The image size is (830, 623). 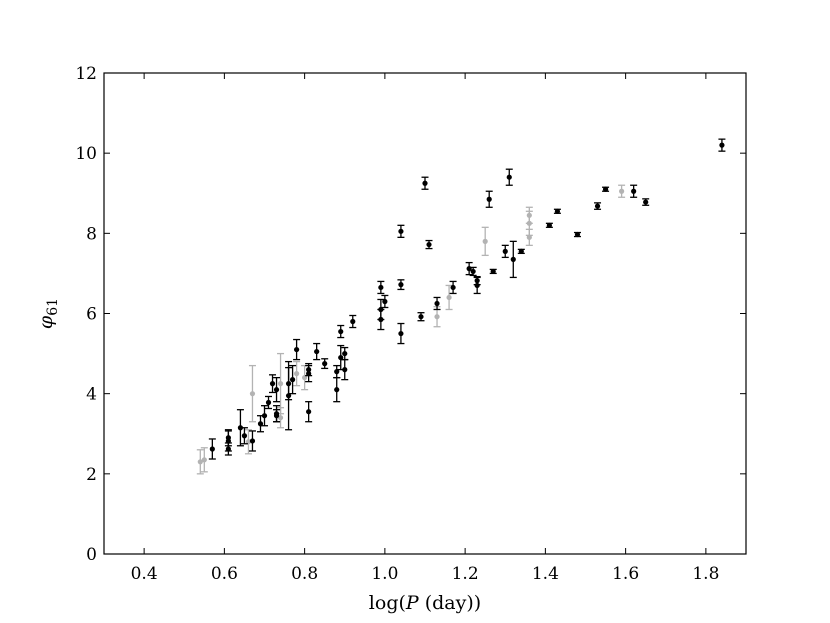 I want to click on x-axis-label: log(P (day)), so click(x=425, y=603).